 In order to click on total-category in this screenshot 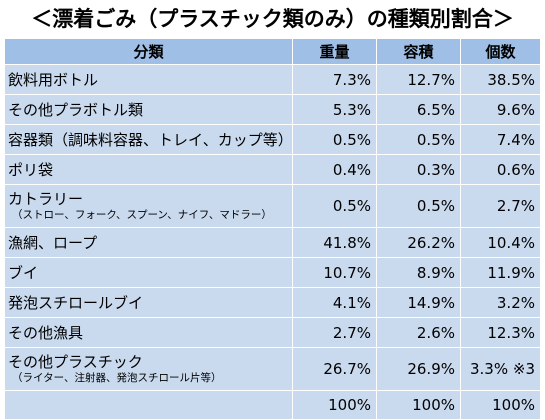, I will do `click(148, 405)`.